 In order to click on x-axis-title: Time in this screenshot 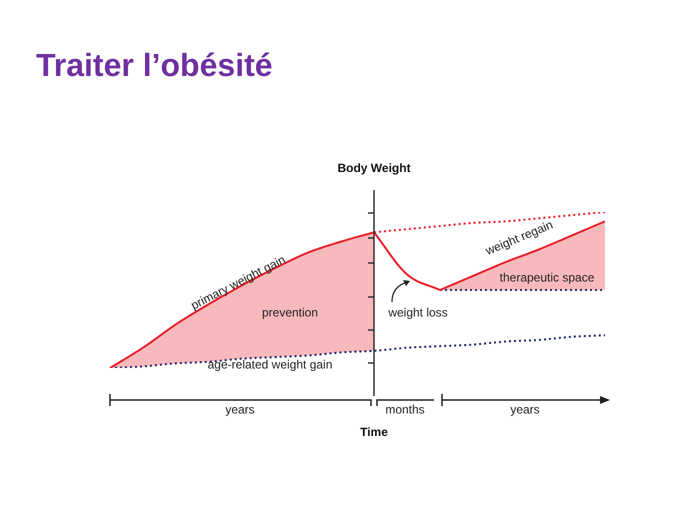, I will do `click(374, 432)`.